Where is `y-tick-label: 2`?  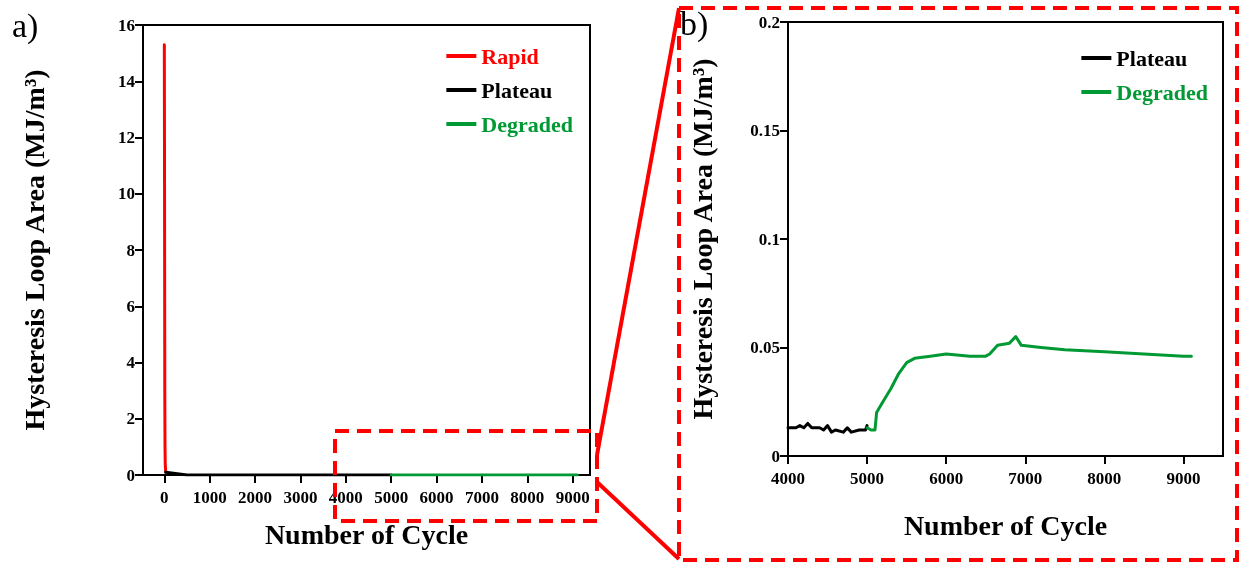 y-tick-label: 2 is located at coordinates (130, 419).